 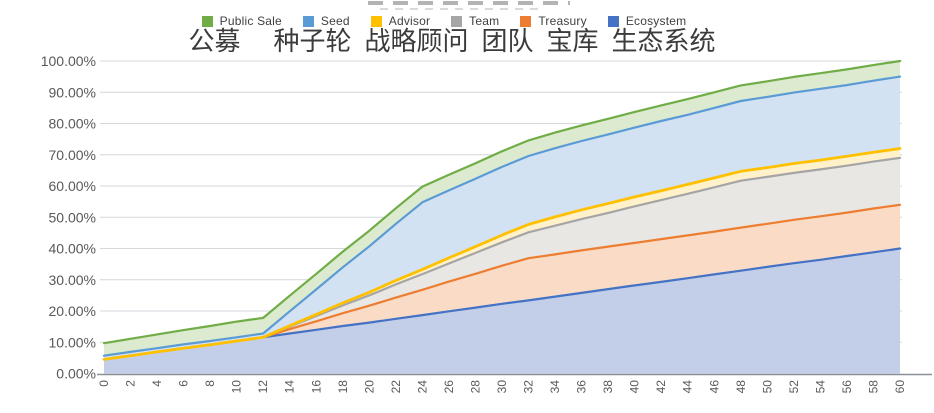 I want to click on x-axis-tick-label: 2, so click(x=131, y=383).